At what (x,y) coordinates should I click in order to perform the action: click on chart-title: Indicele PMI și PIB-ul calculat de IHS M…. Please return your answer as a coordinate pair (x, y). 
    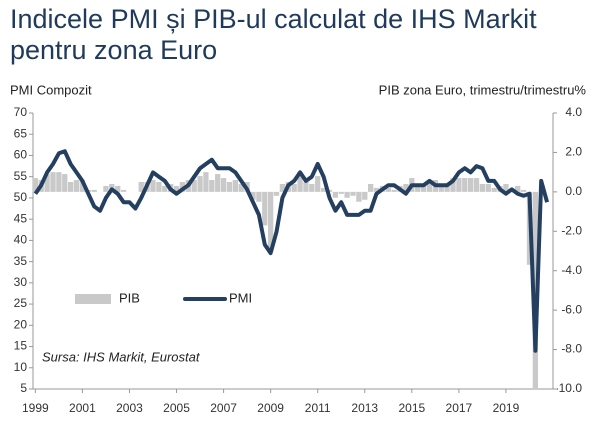
    Looking at the image, I should click on (273, 34).